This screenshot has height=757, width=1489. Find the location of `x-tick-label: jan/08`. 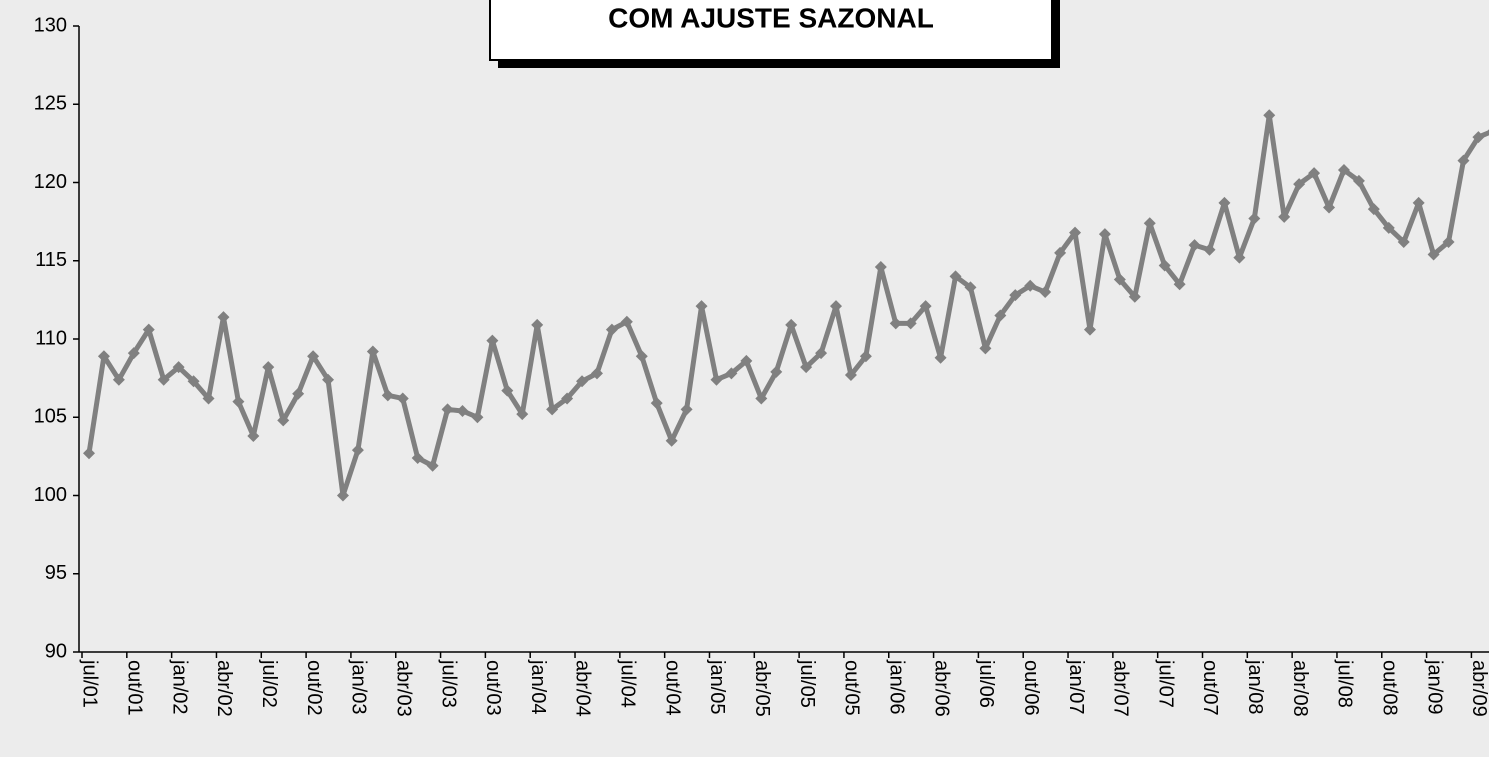

x-tick-label: jan/08 is located at coordinates (1255, 687).